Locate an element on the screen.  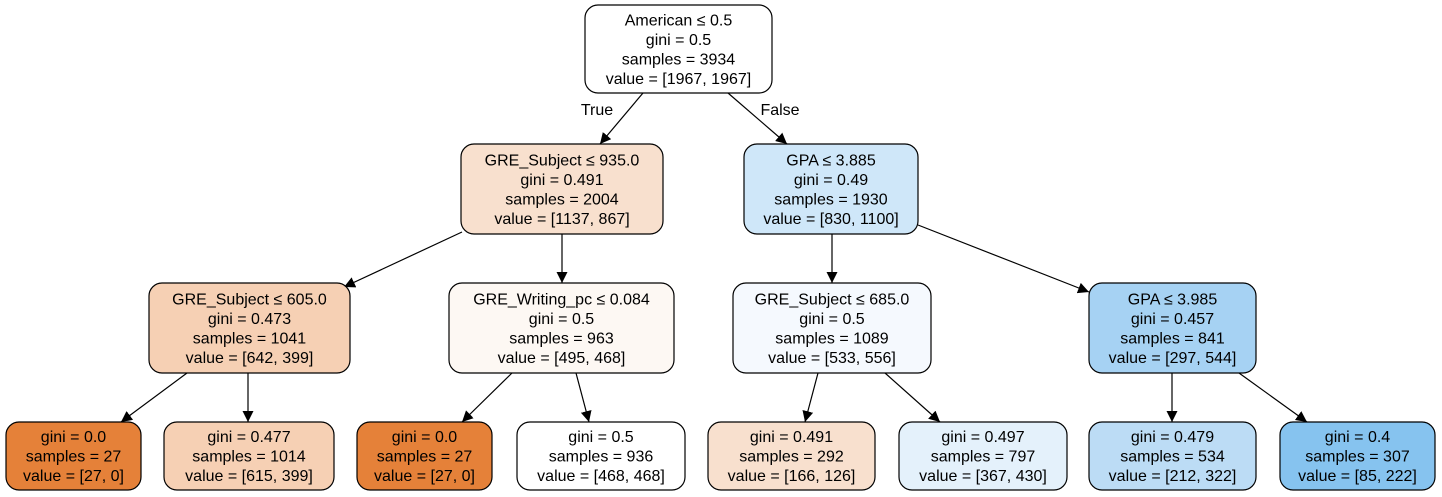
node-text-line: samples = 936 is located at coordinates (601, 457).